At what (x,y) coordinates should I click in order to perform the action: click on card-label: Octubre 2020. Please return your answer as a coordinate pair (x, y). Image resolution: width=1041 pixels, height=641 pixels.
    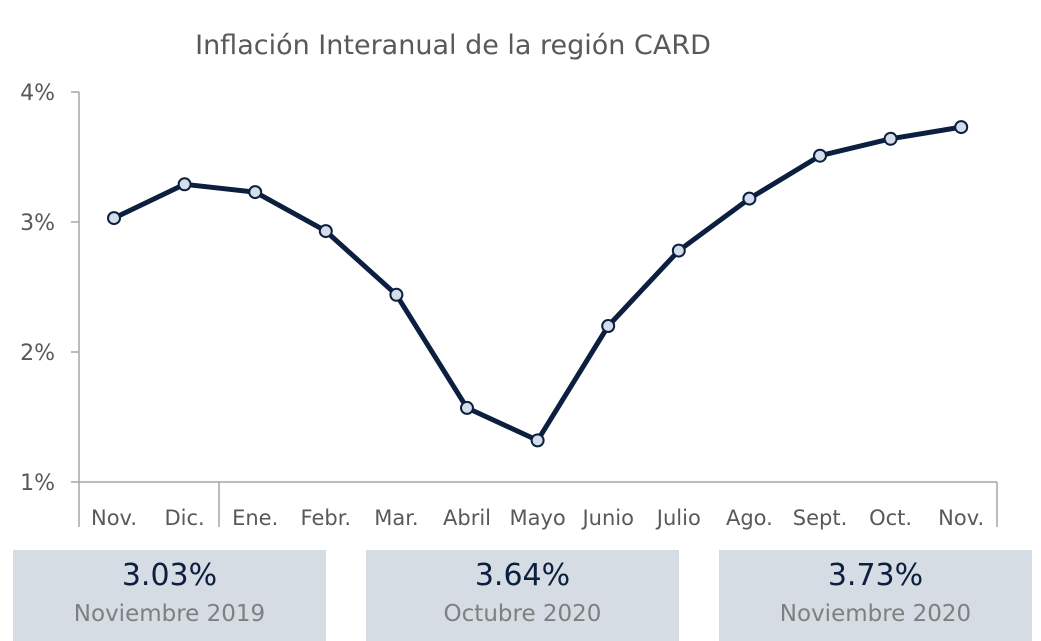
    Looking at the image, I should click on (522, 614).